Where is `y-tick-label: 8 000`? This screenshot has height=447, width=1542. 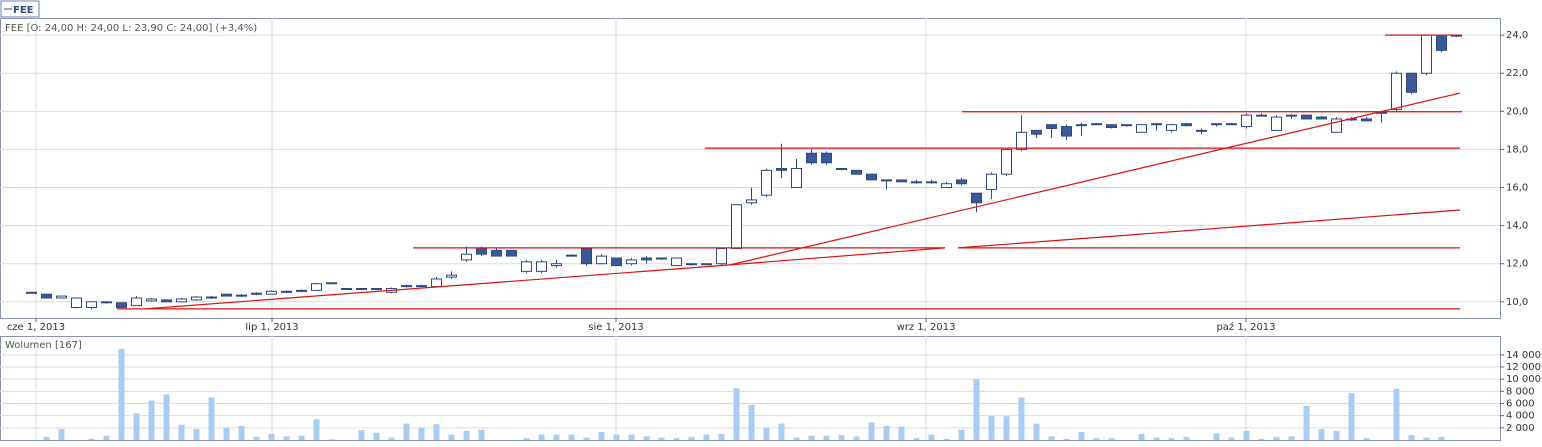
y-tick-label: 8 000 is located at coordinates (1520, 391).